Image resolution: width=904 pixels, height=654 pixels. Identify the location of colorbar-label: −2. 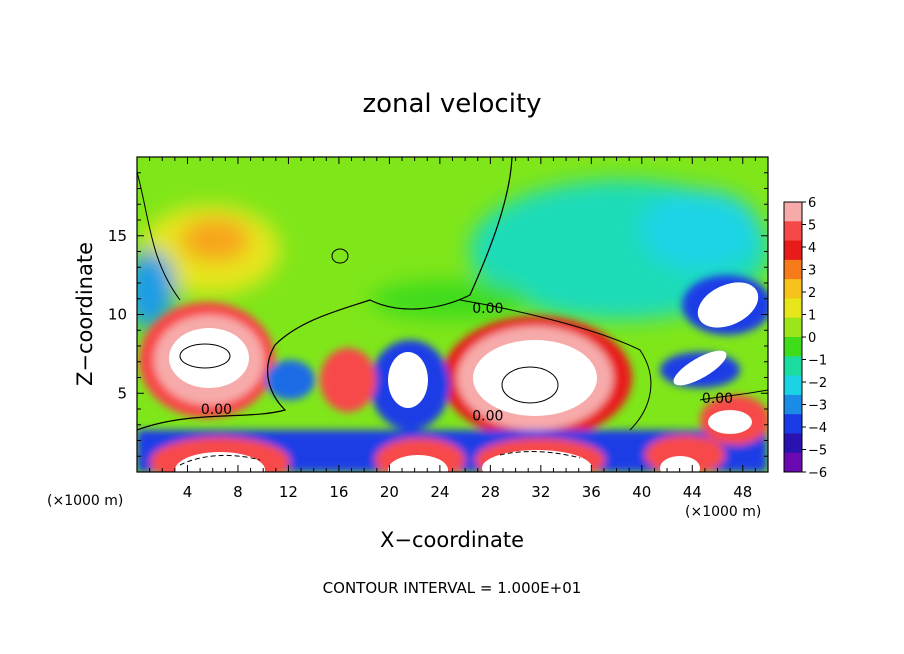
(817, 383).